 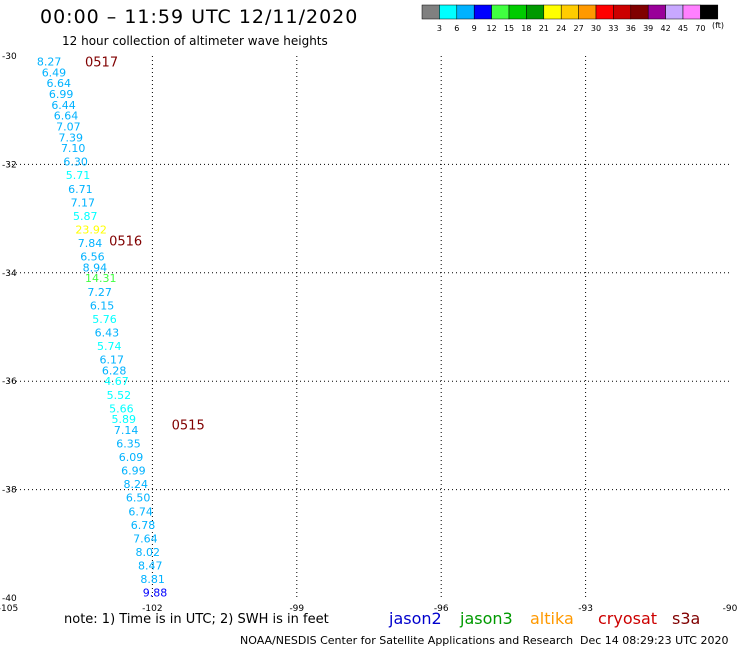 I want to click on satellite-cryosat: cryosat, so click(x=628, y=618).